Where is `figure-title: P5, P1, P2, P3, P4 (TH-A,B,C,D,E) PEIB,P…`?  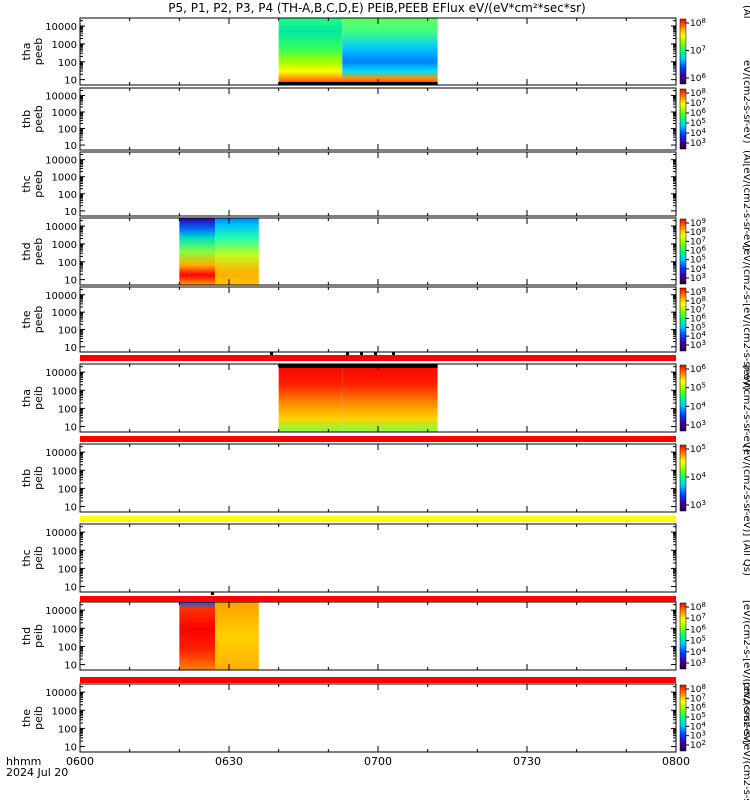
figure-title: P5, P1, P2, P3, P4 (TH-A,B,C,D,E) PEIB,P… is located at coordinates (376, 8).